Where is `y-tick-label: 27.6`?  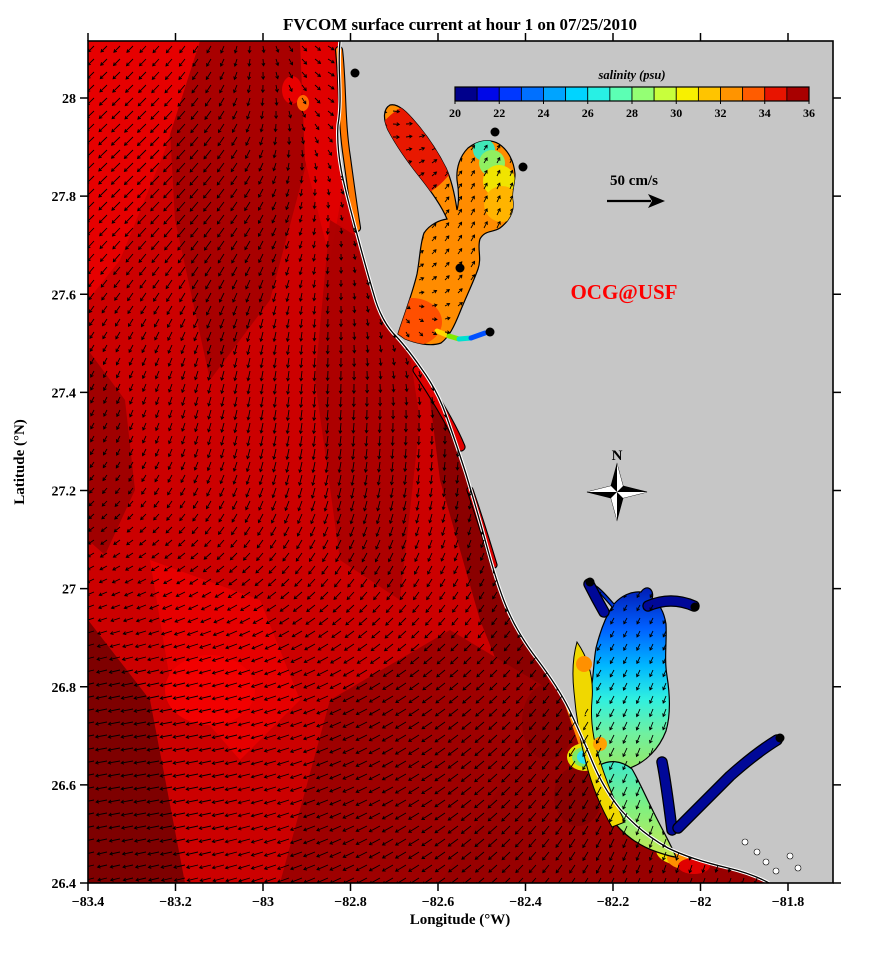
y-tick-label: 27.6 is located at coordinates (64, 295).